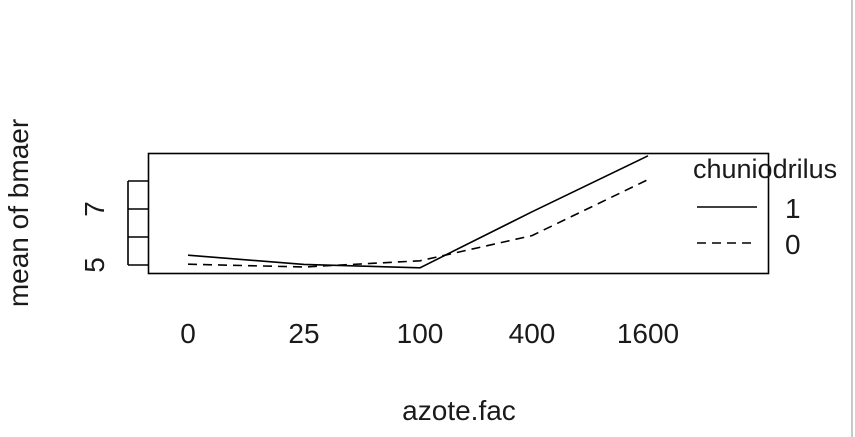  I want to click on series-layer, so click(418, 212).